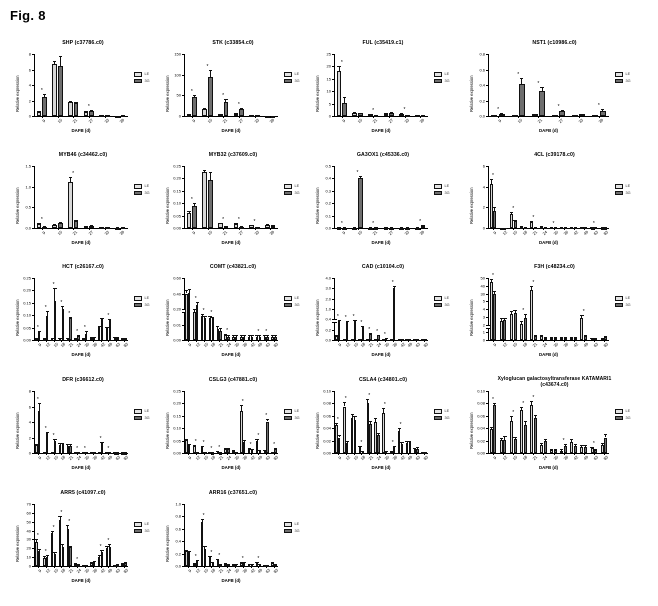 The height and width of the screenshot is (606, 658). Describe the element at coordinates (545, 311) in the screenshot. I see `plot-area: 0 1 2 3 4 5 30 40 50 9 * 12 15 18 * 21 * 24 30 36 42 49 * 63 83` at that location.